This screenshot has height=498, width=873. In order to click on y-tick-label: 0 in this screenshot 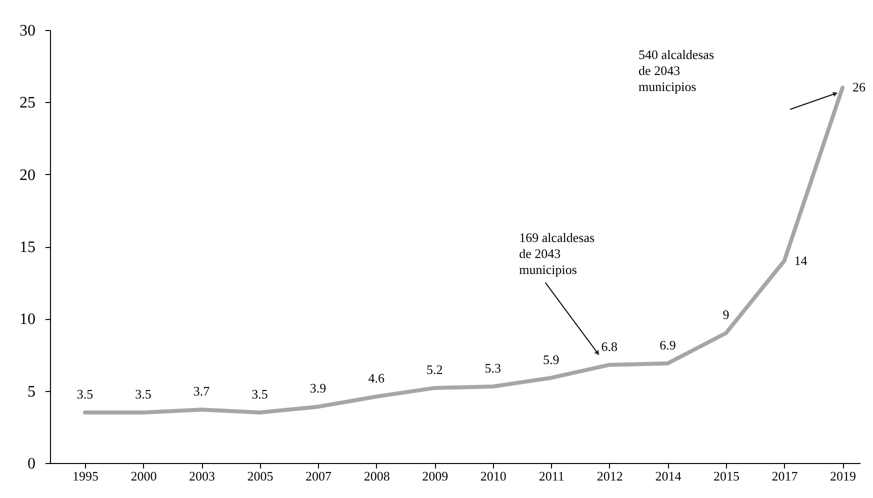, I will do `click(32, 464)`.